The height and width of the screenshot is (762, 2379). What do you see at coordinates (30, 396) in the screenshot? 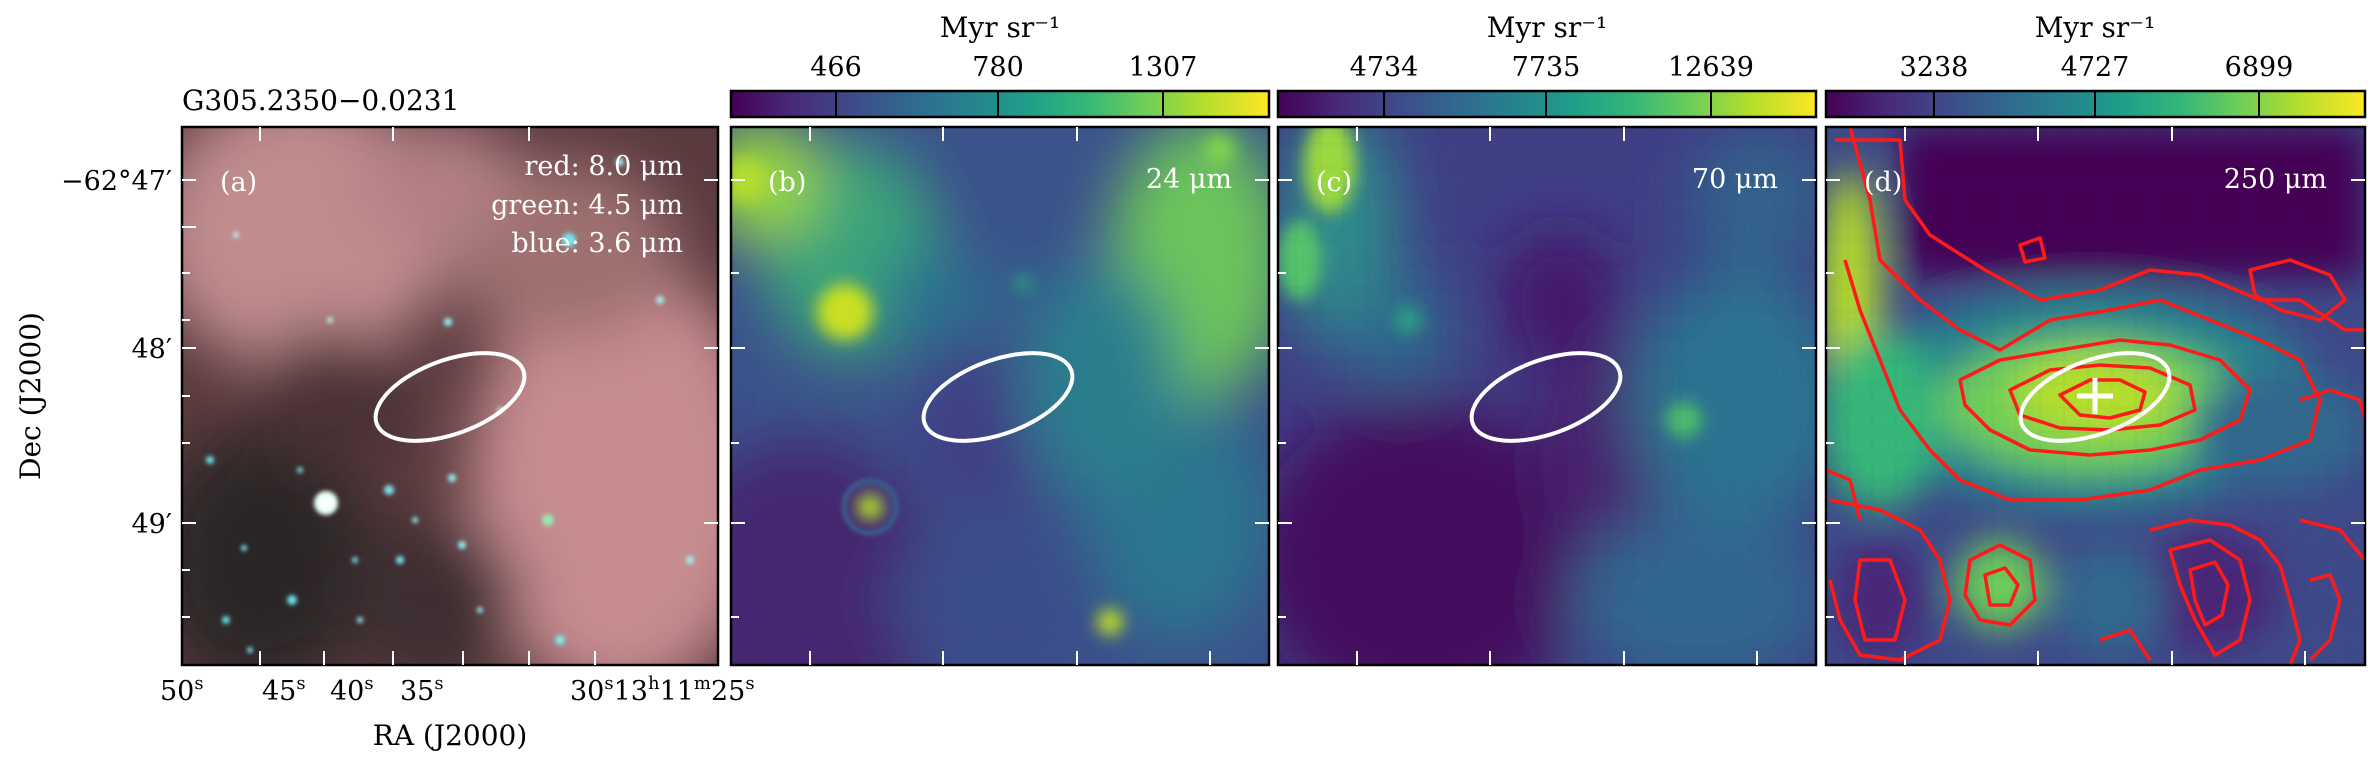
I see `dec-axis-label: Dec (J2000)` at bounding box center [30, 396].